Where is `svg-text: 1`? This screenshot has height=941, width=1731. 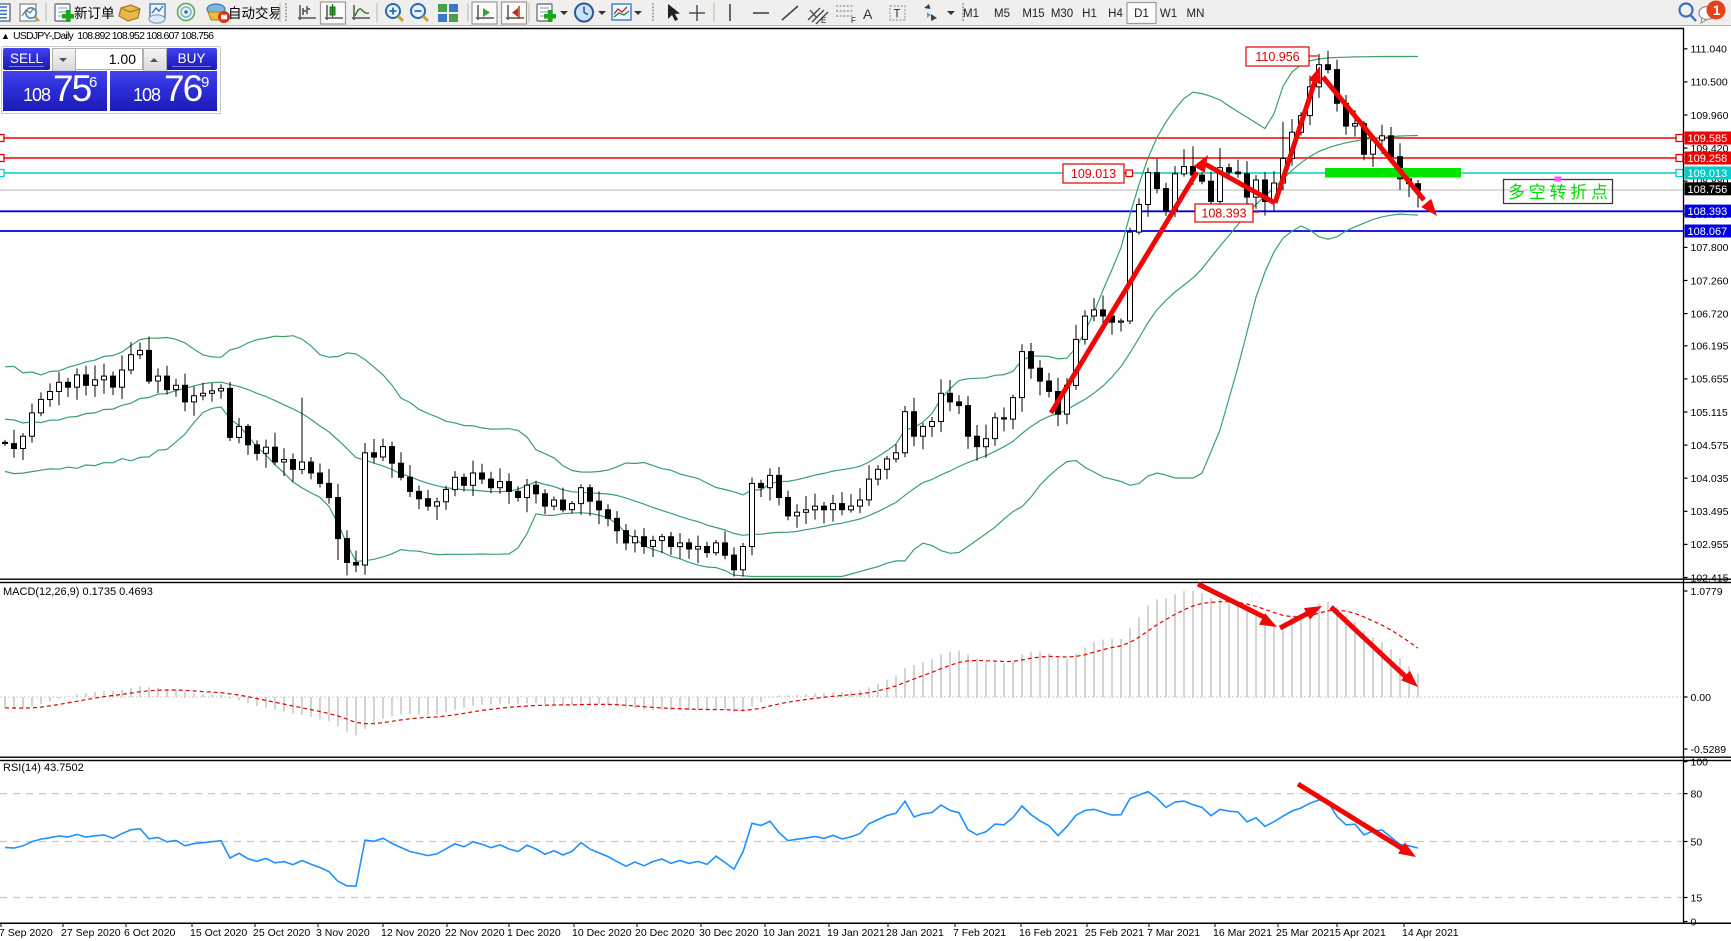
svg-text: 1 is located at coordinates (1717, 10).